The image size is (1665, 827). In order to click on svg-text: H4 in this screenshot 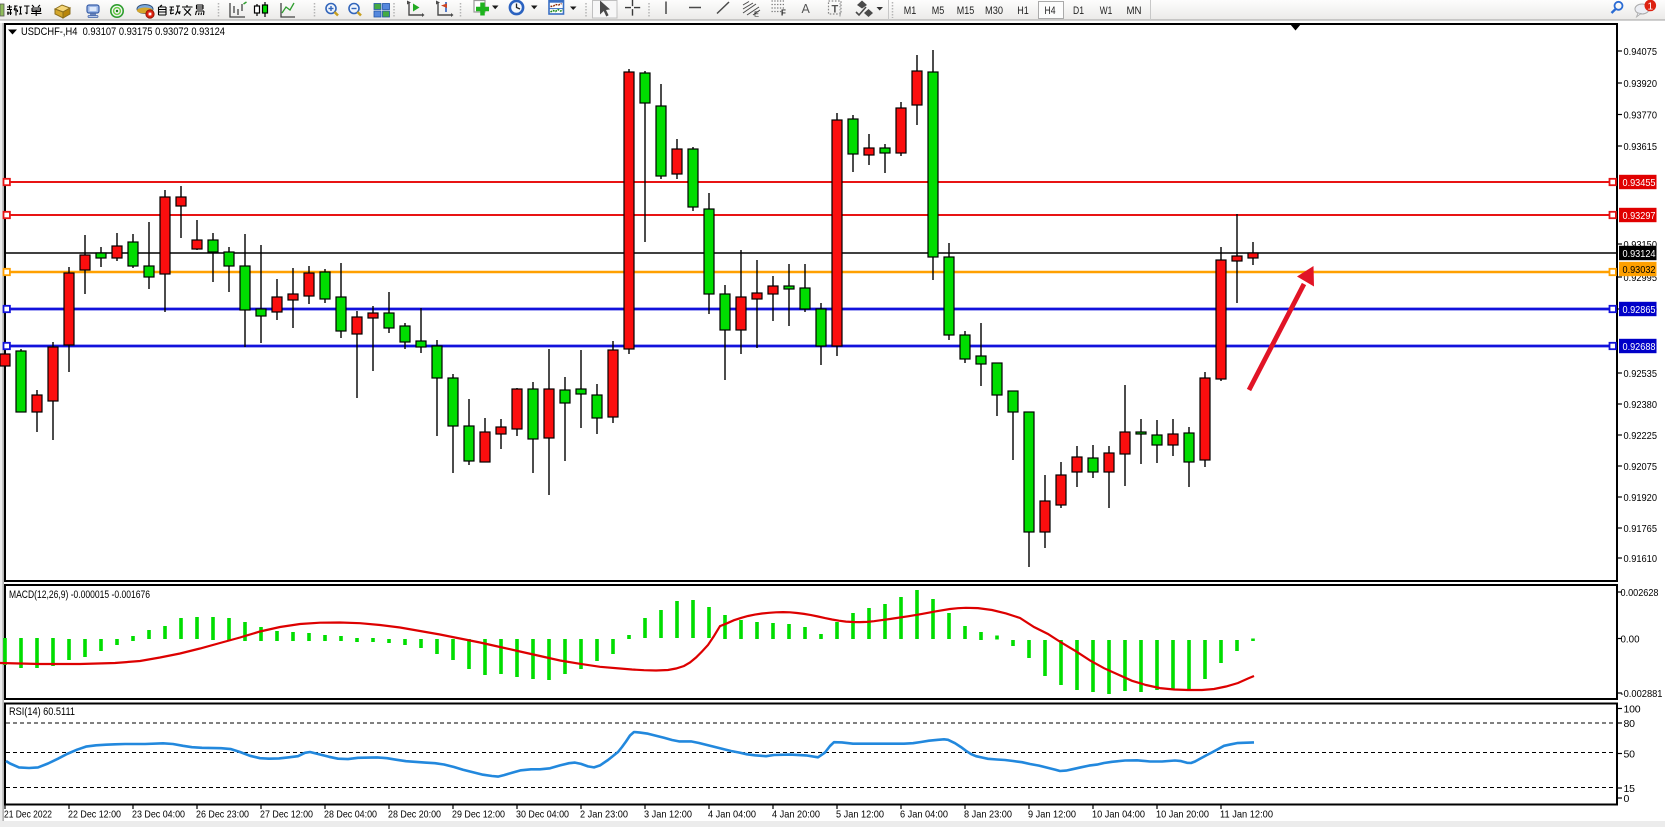, I will do `click(1050, 11)`.